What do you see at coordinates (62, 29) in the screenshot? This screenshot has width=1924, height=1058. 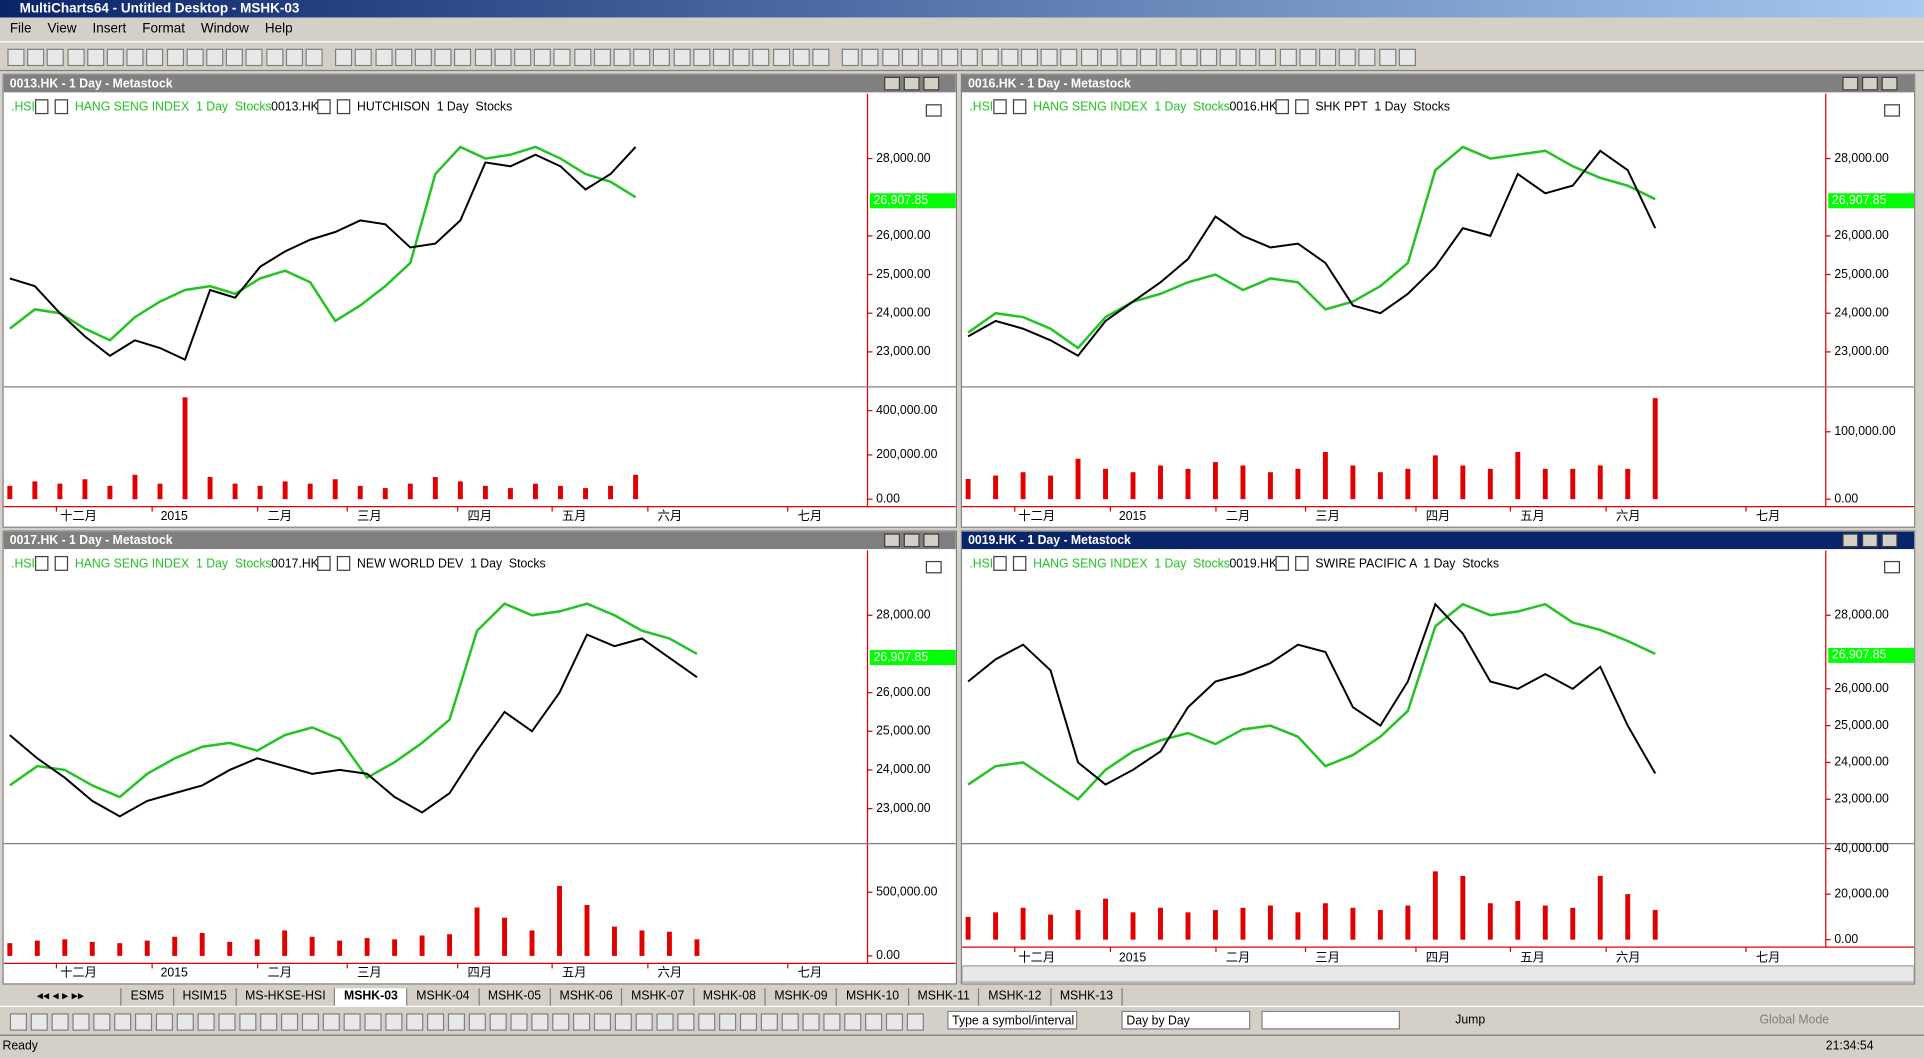 I see `menu-item: View` at bounding box center [62, 29].